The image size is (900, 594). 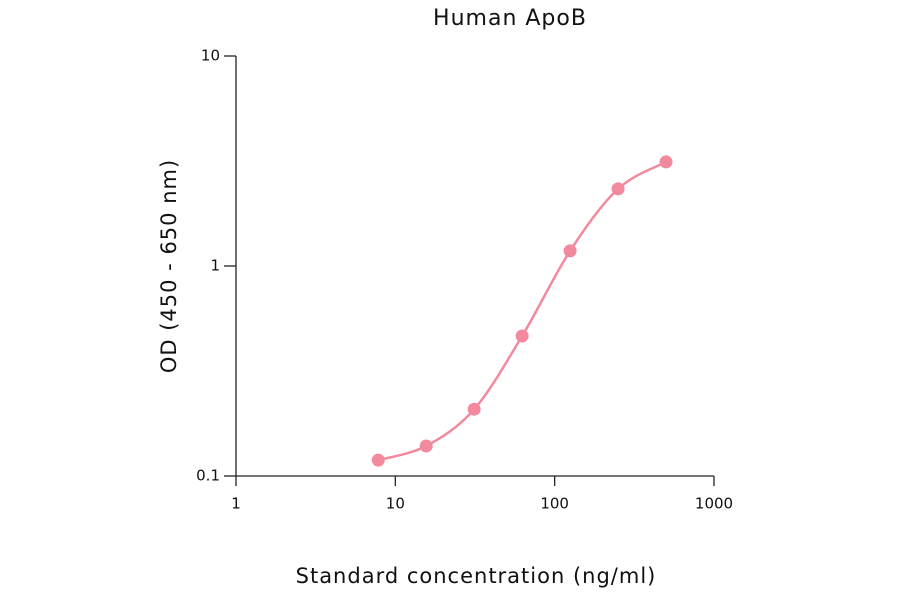 I want to click on y-tick-label: 1, so click(x=215, y=266).